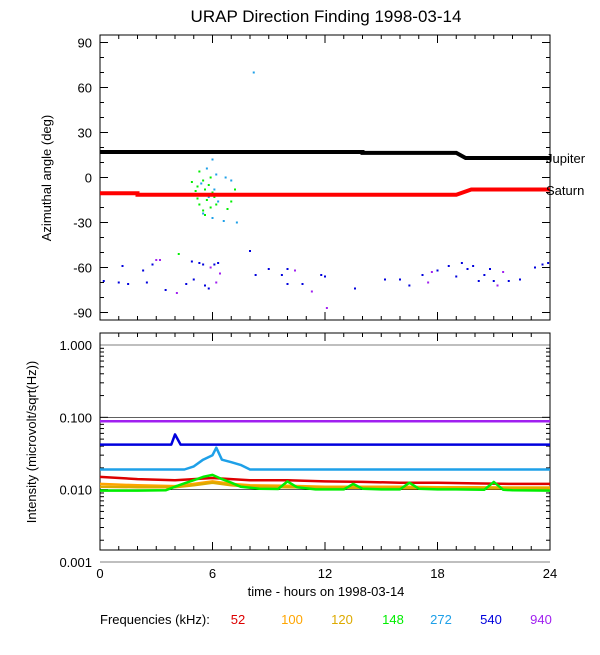  What do you see at coordinates (491, 619) in the screenshot?
I see `legend-item-540: 540` at bounding box center [491, 619].